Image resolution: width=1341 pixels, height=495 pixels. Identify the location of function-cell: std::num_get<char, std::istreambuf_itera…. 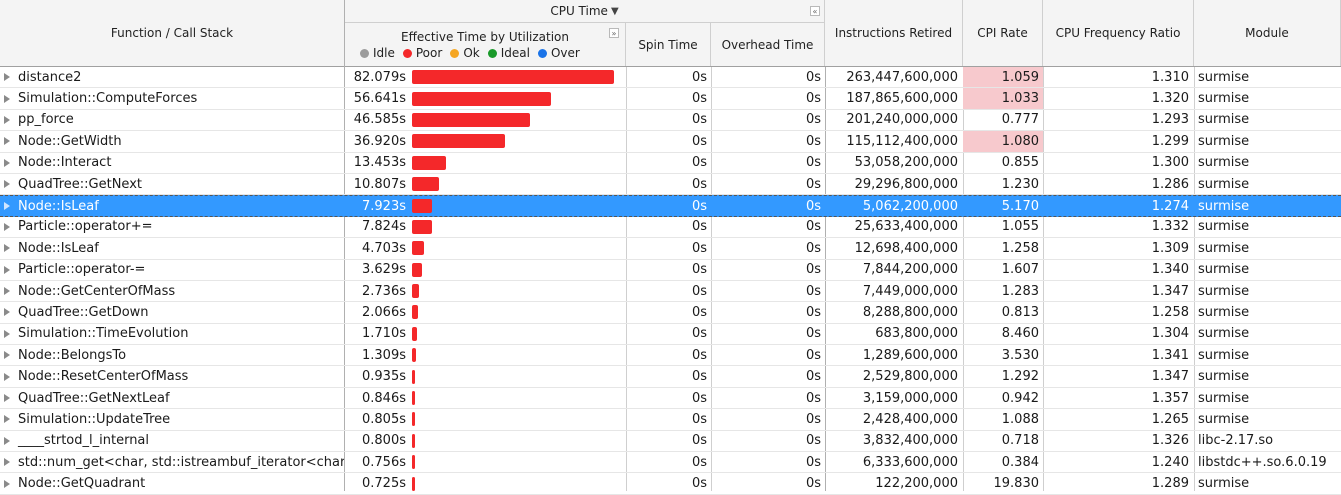
(172, 462).